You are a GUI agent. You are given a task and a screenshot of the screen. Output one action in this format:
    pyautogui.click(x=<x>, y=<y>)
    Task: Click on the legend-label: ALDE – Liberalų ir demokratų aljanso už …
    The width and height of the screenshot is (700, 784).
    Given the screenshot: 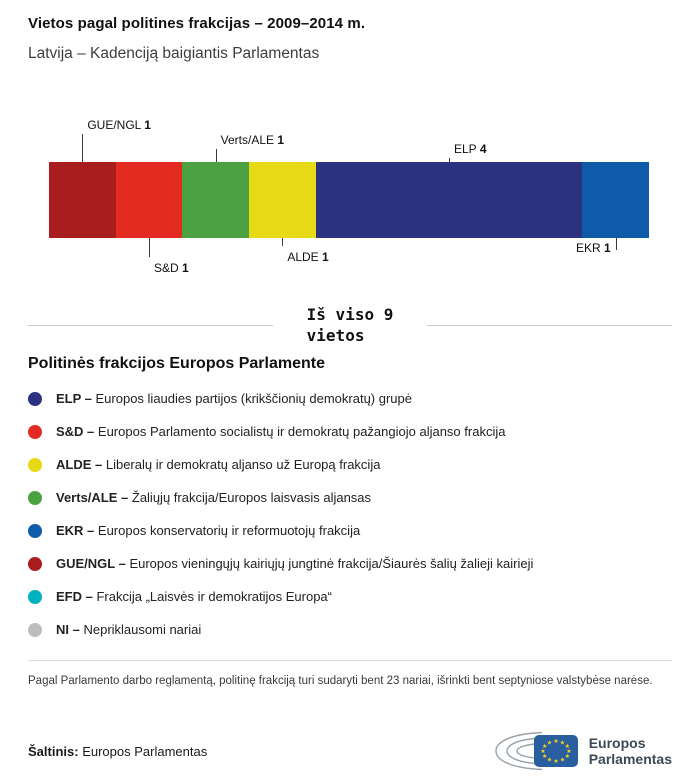 What is the action you would take?
    pyautogui.click(x=218, y=465)
    